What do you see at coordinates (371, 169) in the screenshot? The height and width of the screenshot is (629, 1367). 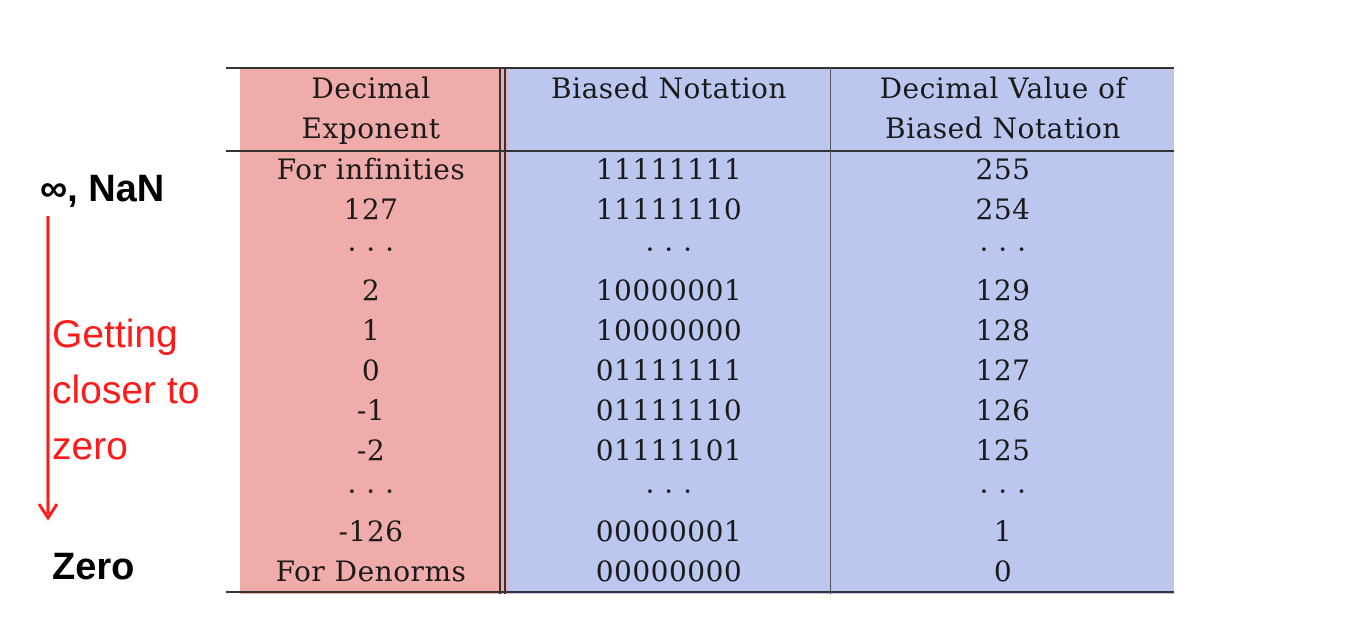 I see `exponent-cell: For infinities` at bounding box center [371, 169].